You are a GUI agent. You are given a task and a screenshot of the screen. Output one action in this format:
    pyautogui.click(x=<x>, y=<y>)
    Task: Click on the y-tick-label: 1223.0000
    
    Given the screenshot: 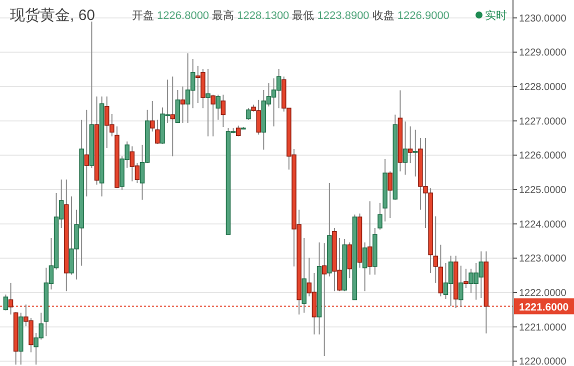 What is the action you would take?
    pyautogui.click(x=543, y=259)
    